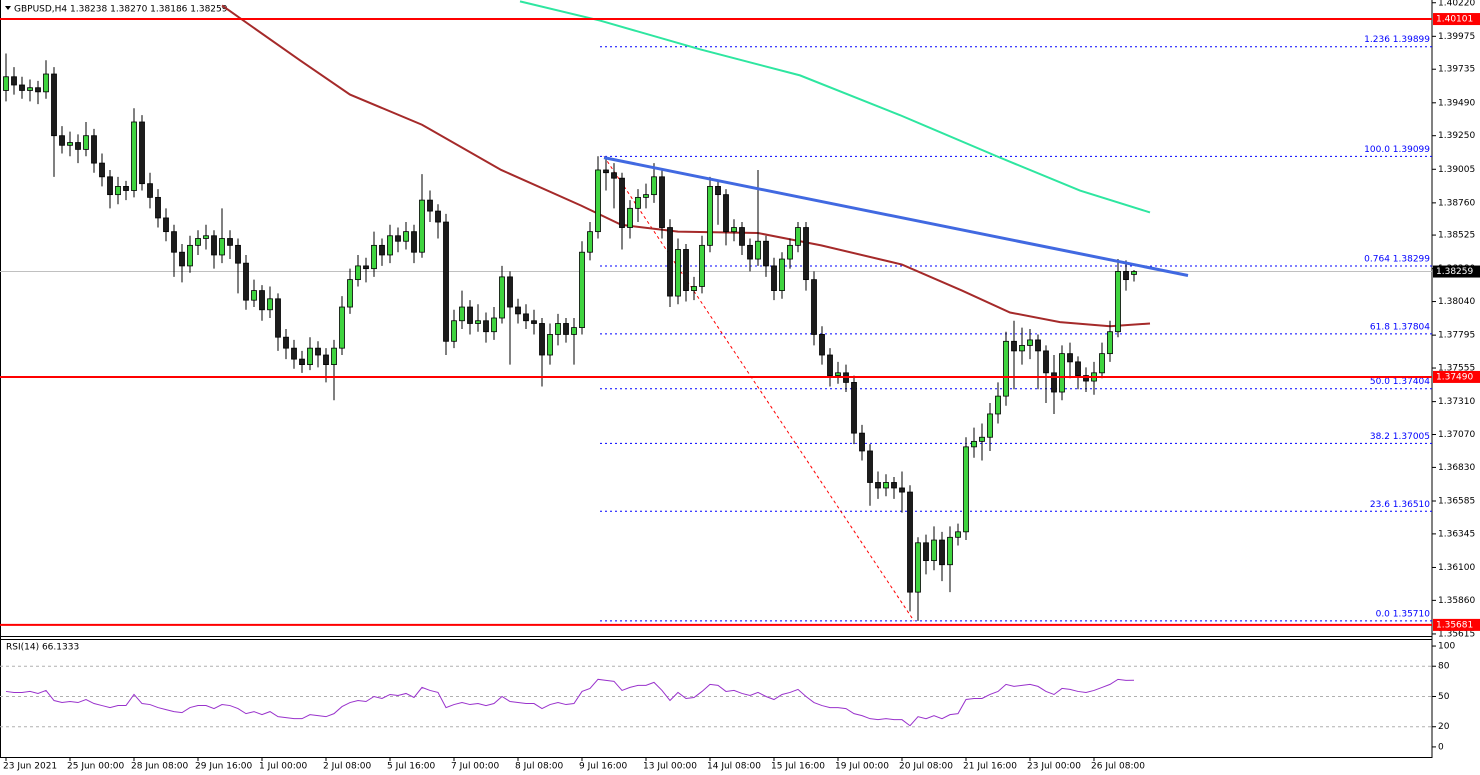 The height and width of the screenshot is (775, 1480). I want to click on x-tick-label: 15 Jul 16:00, so click(798, 767).